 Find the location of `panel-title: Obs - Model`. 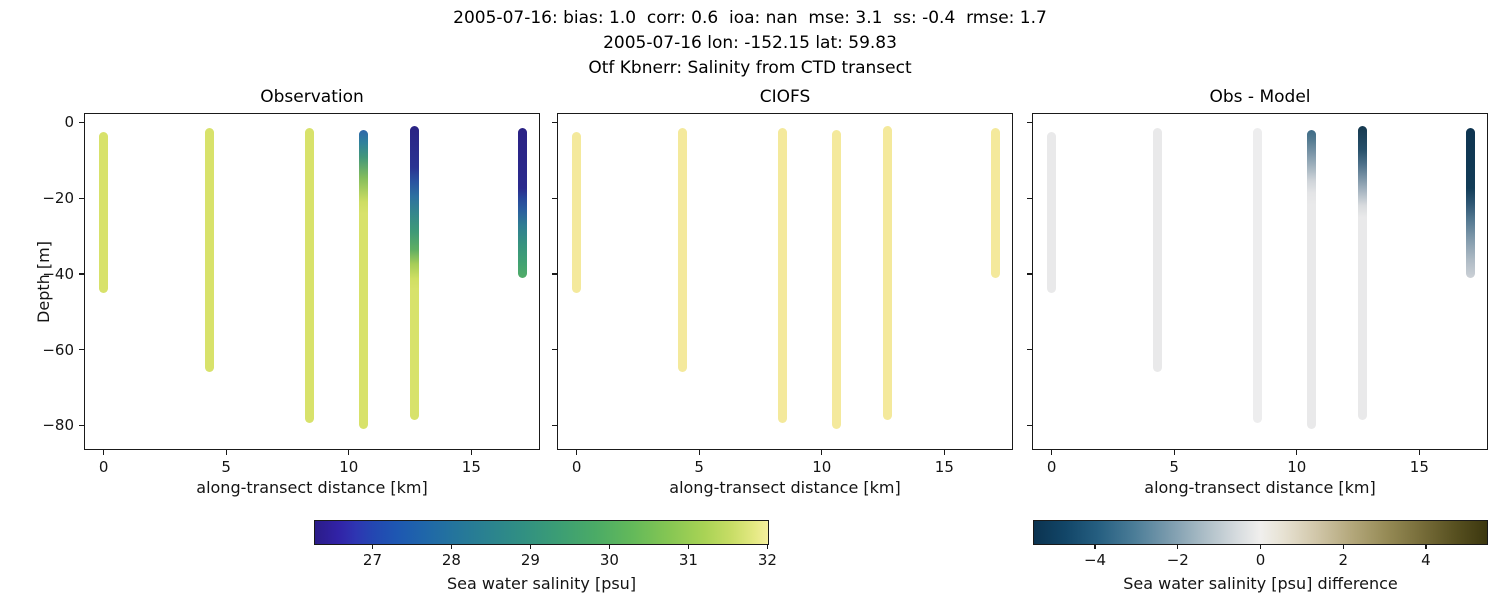

panel-title: Obs - Model is located at coordinates (1260, 97).